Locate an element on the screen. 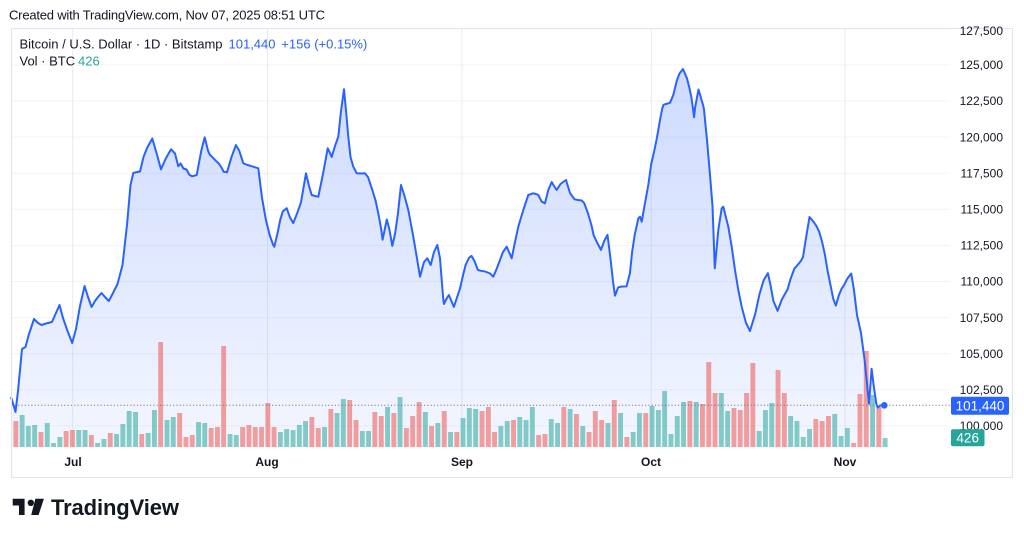  svg-text: 105,000 is located at coordinates (982, 354).